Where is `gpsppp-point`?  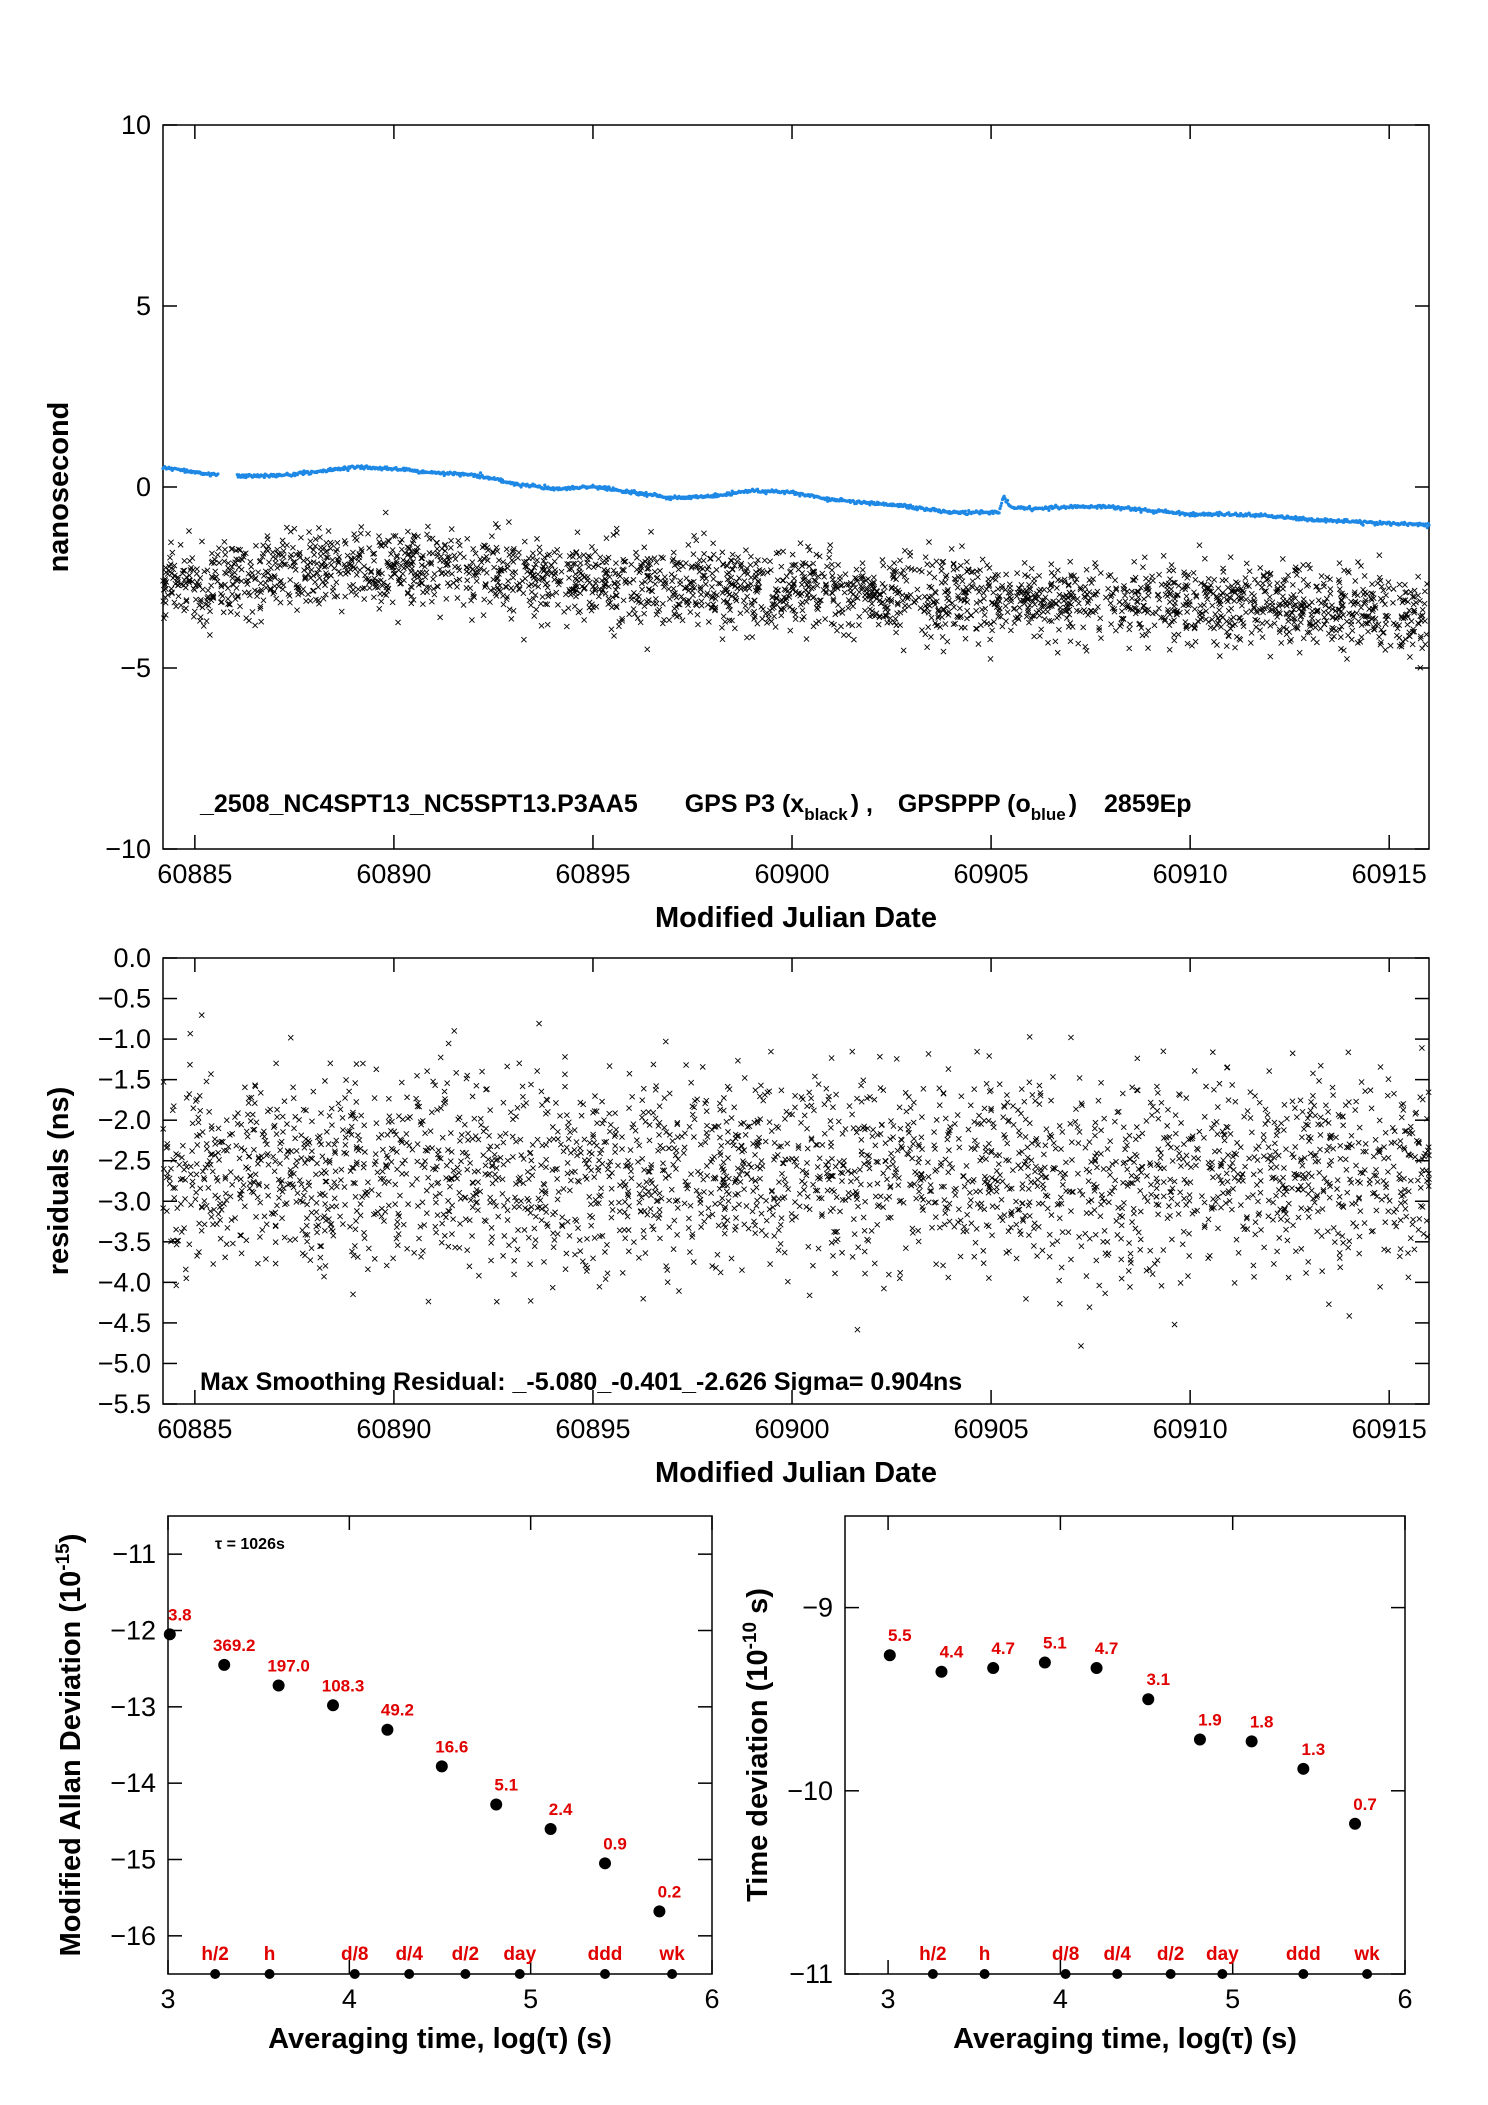
gpsppp-point is located at coordinates (1429, 525).